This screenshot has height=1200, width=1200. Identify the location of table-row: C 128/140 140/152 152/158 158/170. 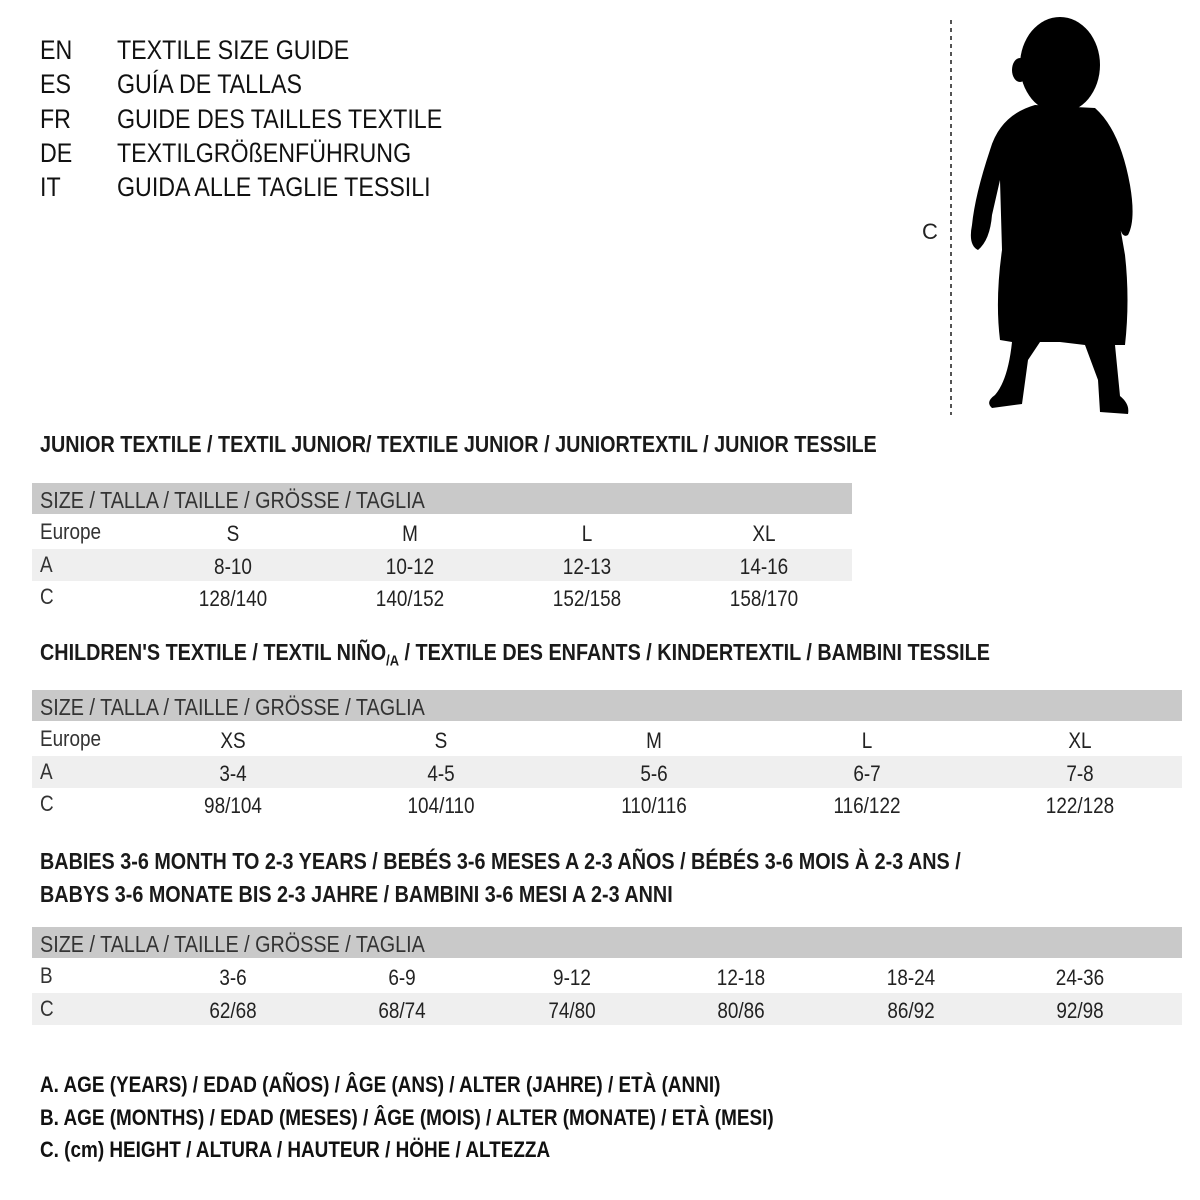
(442, 597).